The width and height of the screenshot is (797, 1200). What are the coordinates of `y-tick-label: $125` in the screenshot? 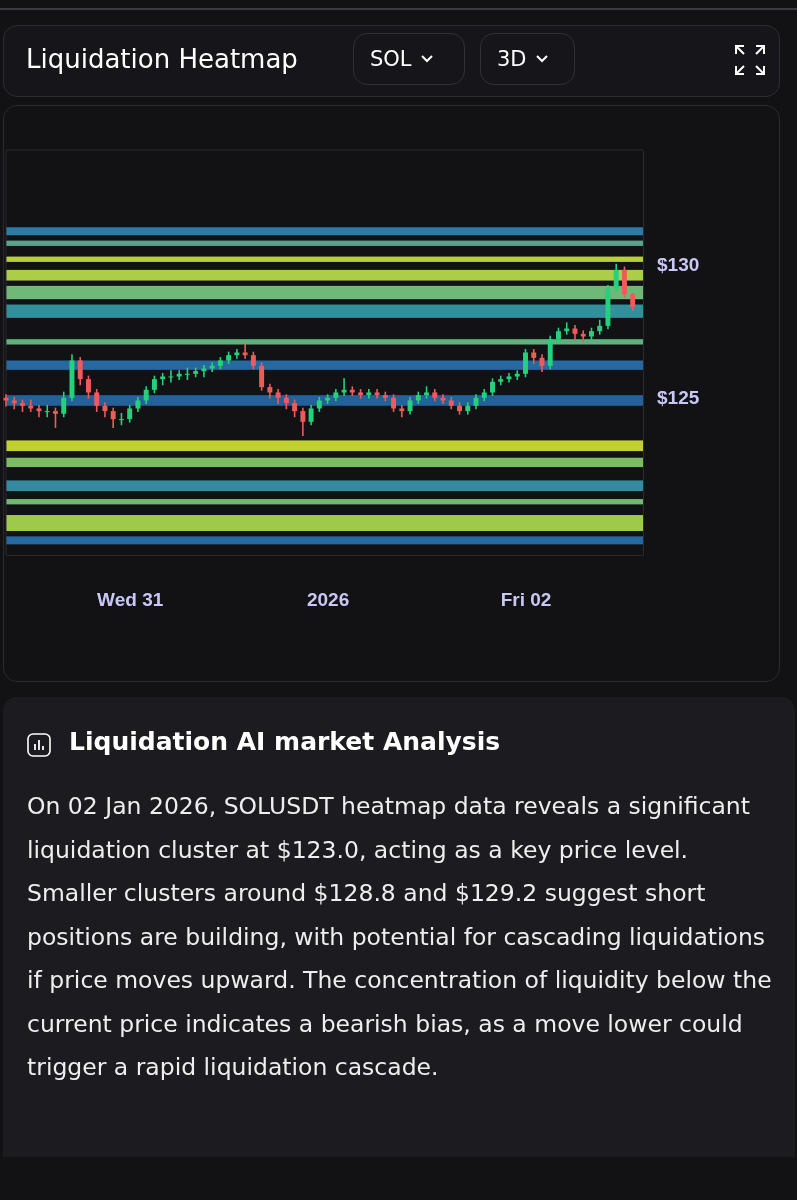 It's located at (678, 398).